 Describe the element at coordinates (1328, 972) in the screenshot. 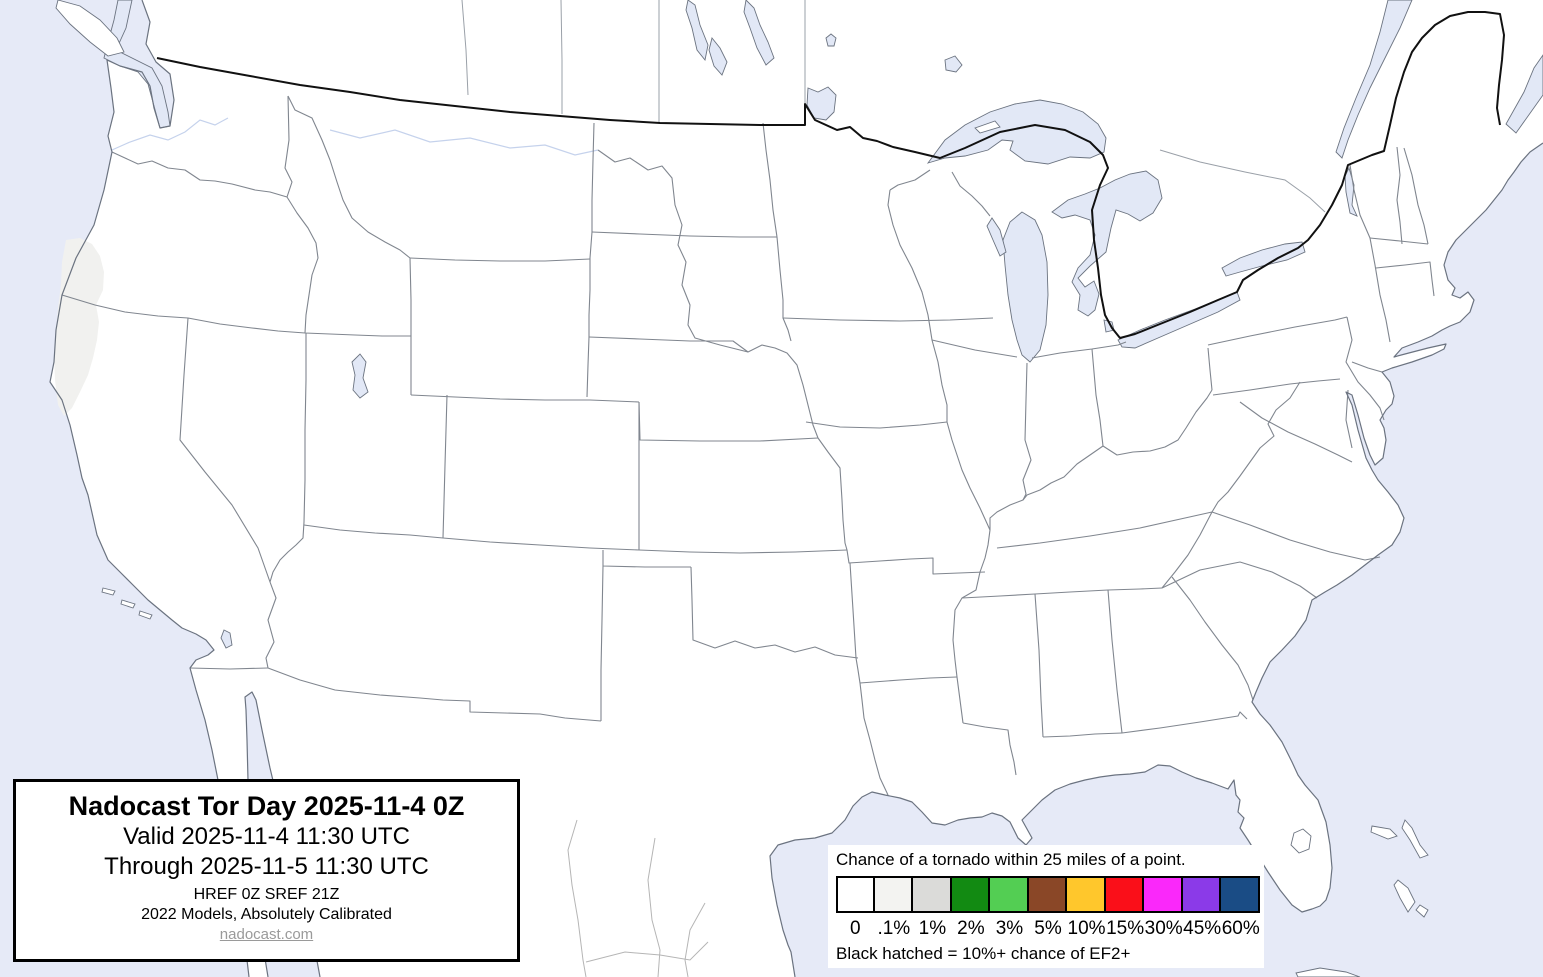

I see `cuba-coast` at that location.